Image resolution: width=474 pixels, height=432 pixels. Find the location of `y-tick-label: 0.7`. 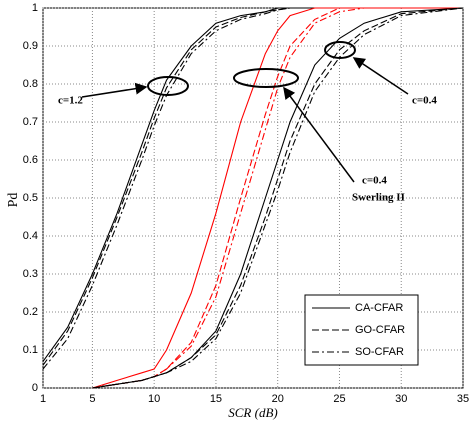

y-tick-label: 0.7 is located at coordinates (30, 122).